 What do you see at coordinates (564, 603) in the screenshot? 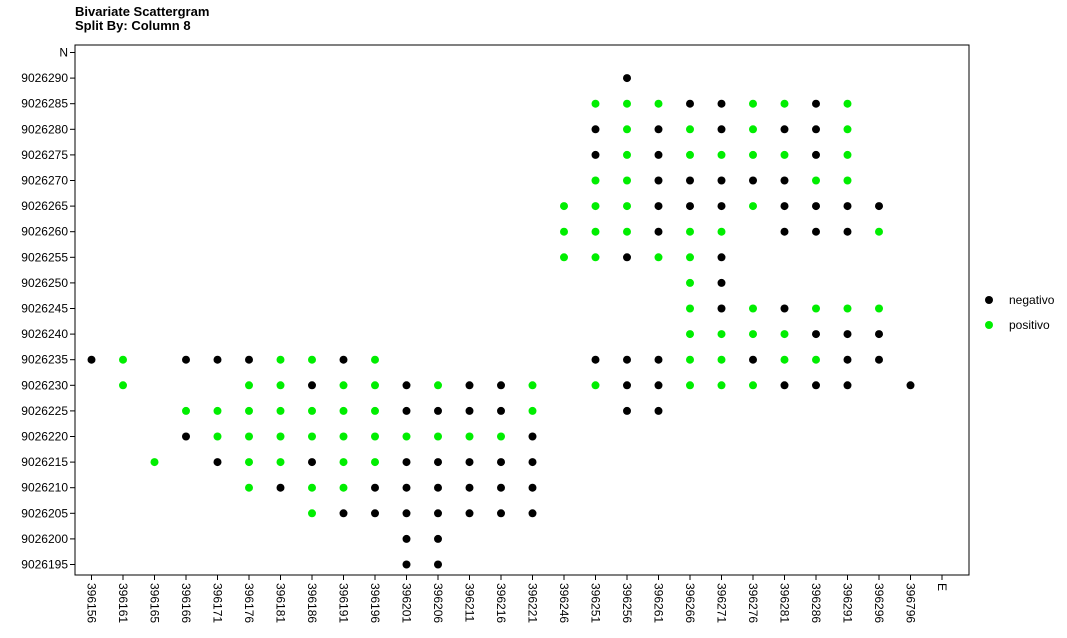
I see `x-tick-label: 396246` at bounding box center [564, 603].